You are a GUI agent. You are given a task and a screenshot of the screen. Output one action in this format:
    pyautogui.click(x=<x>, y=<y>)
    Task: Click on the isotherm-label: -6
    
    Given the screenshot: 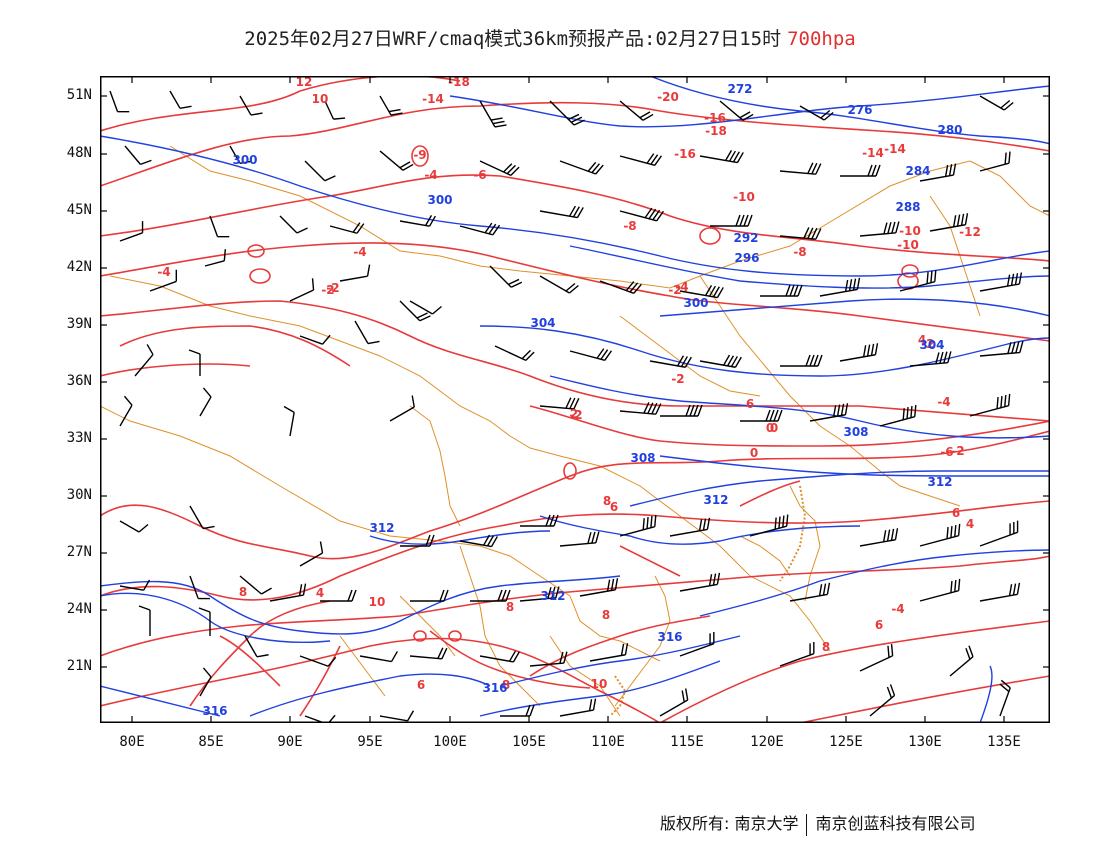 What is the action you would take?
    pyautogui.click(x=479, y=175)
    